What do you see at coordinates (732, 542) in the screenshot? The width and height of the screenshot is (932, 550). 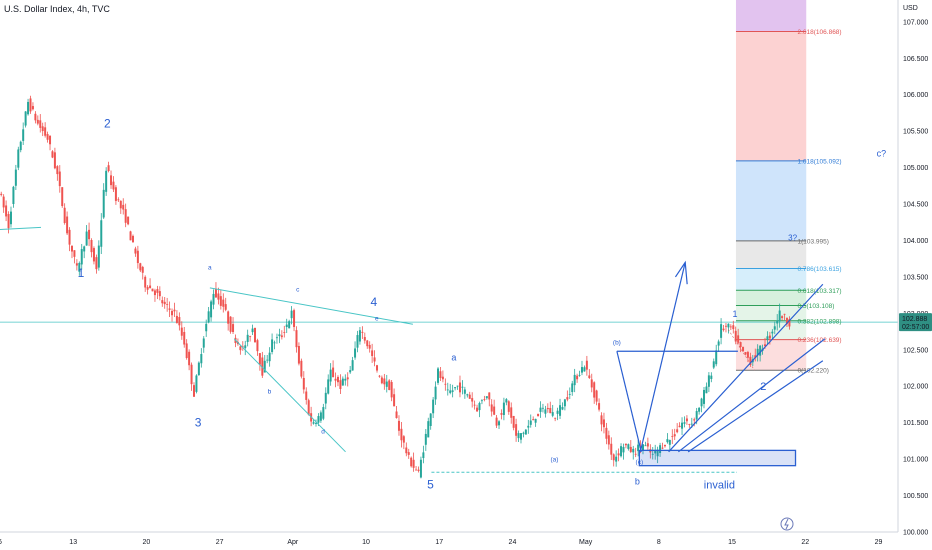 I see `x-tick-label-10: 15` at bounding box center [732, 542].